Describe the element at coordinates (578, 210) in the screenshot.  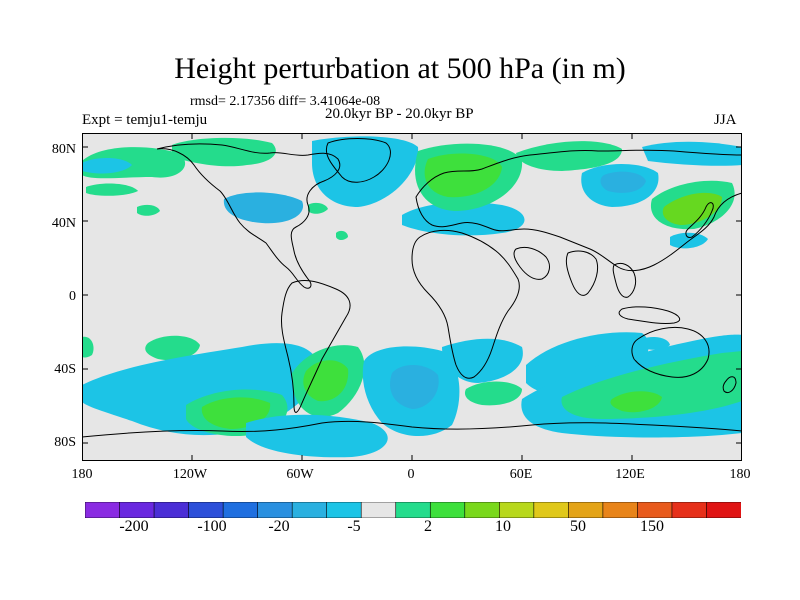
I see `coastline-europe-asia` at that location.